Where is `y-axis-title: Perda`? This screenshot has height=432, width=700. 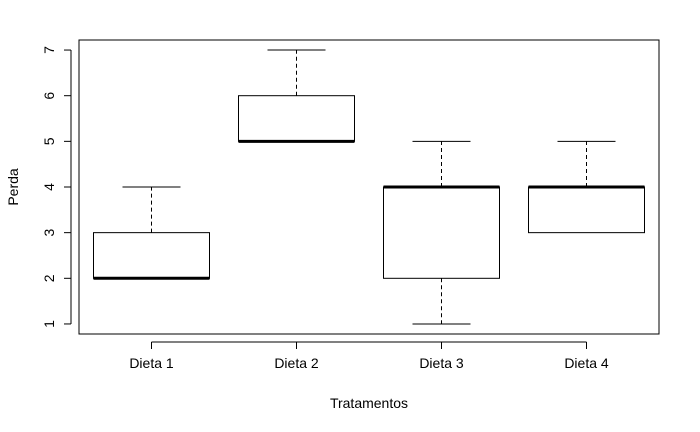 y-axis-title: Perda is located at coordinates (13, 187).